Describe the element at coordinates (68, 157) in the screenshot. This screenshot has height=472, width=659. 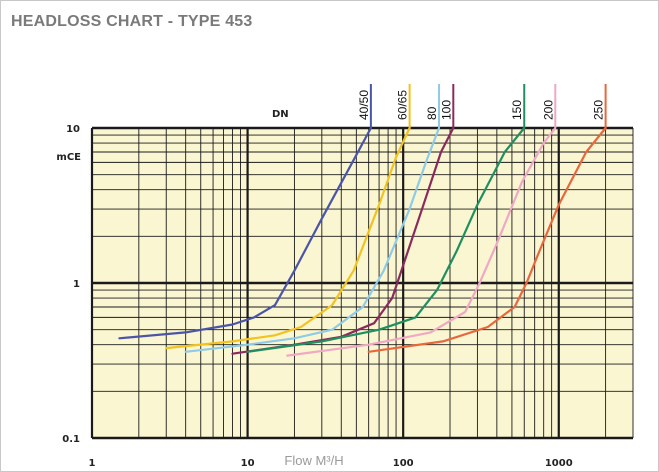
I see `y-axis-label: mCE` at that location.